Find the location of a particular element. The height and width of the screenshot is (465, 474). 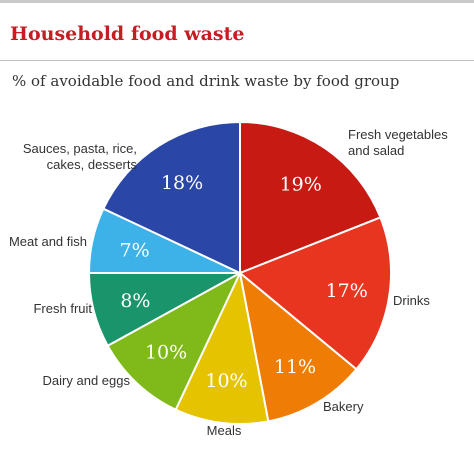

slice-value-label: 19% is located at coordinates (301, 185).